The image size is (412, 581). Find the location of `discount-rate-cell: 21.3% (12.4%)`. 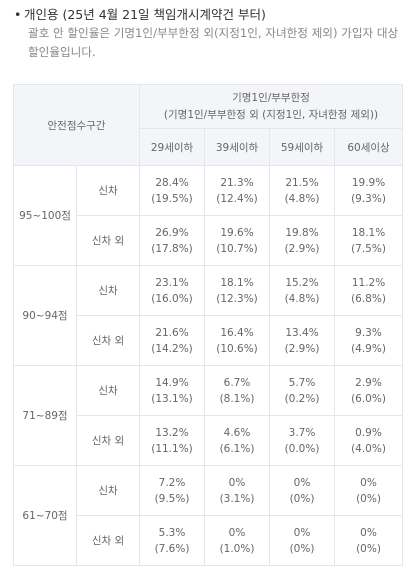

discount-rate-cell: 21.3% (12.4%) is located at coordinates (237, 190).